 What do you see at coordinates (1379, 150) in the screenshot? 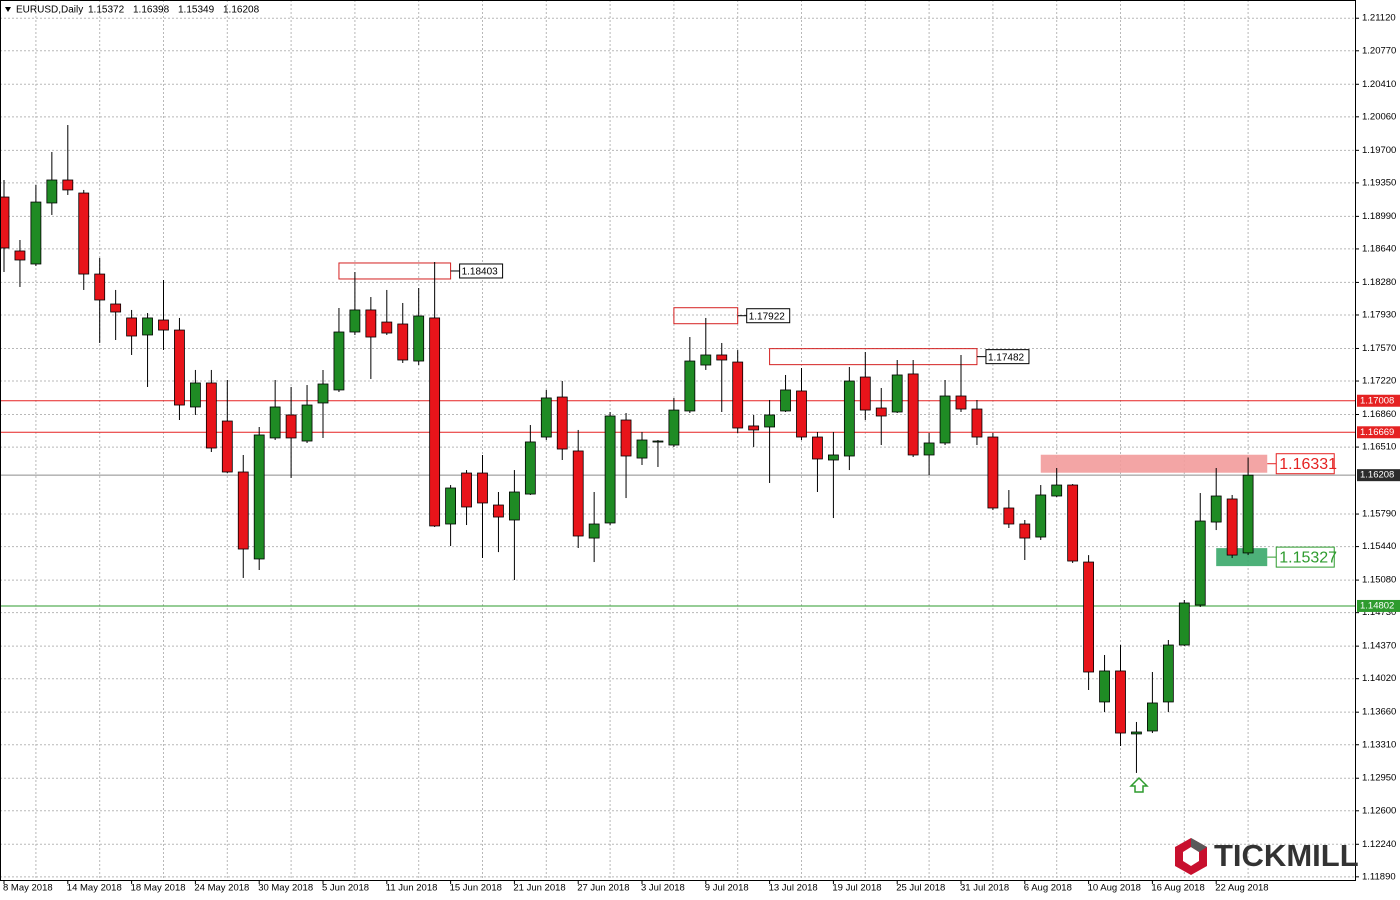
I see `y-tick-label: 1.19700` at bounding box center [1379, 150].